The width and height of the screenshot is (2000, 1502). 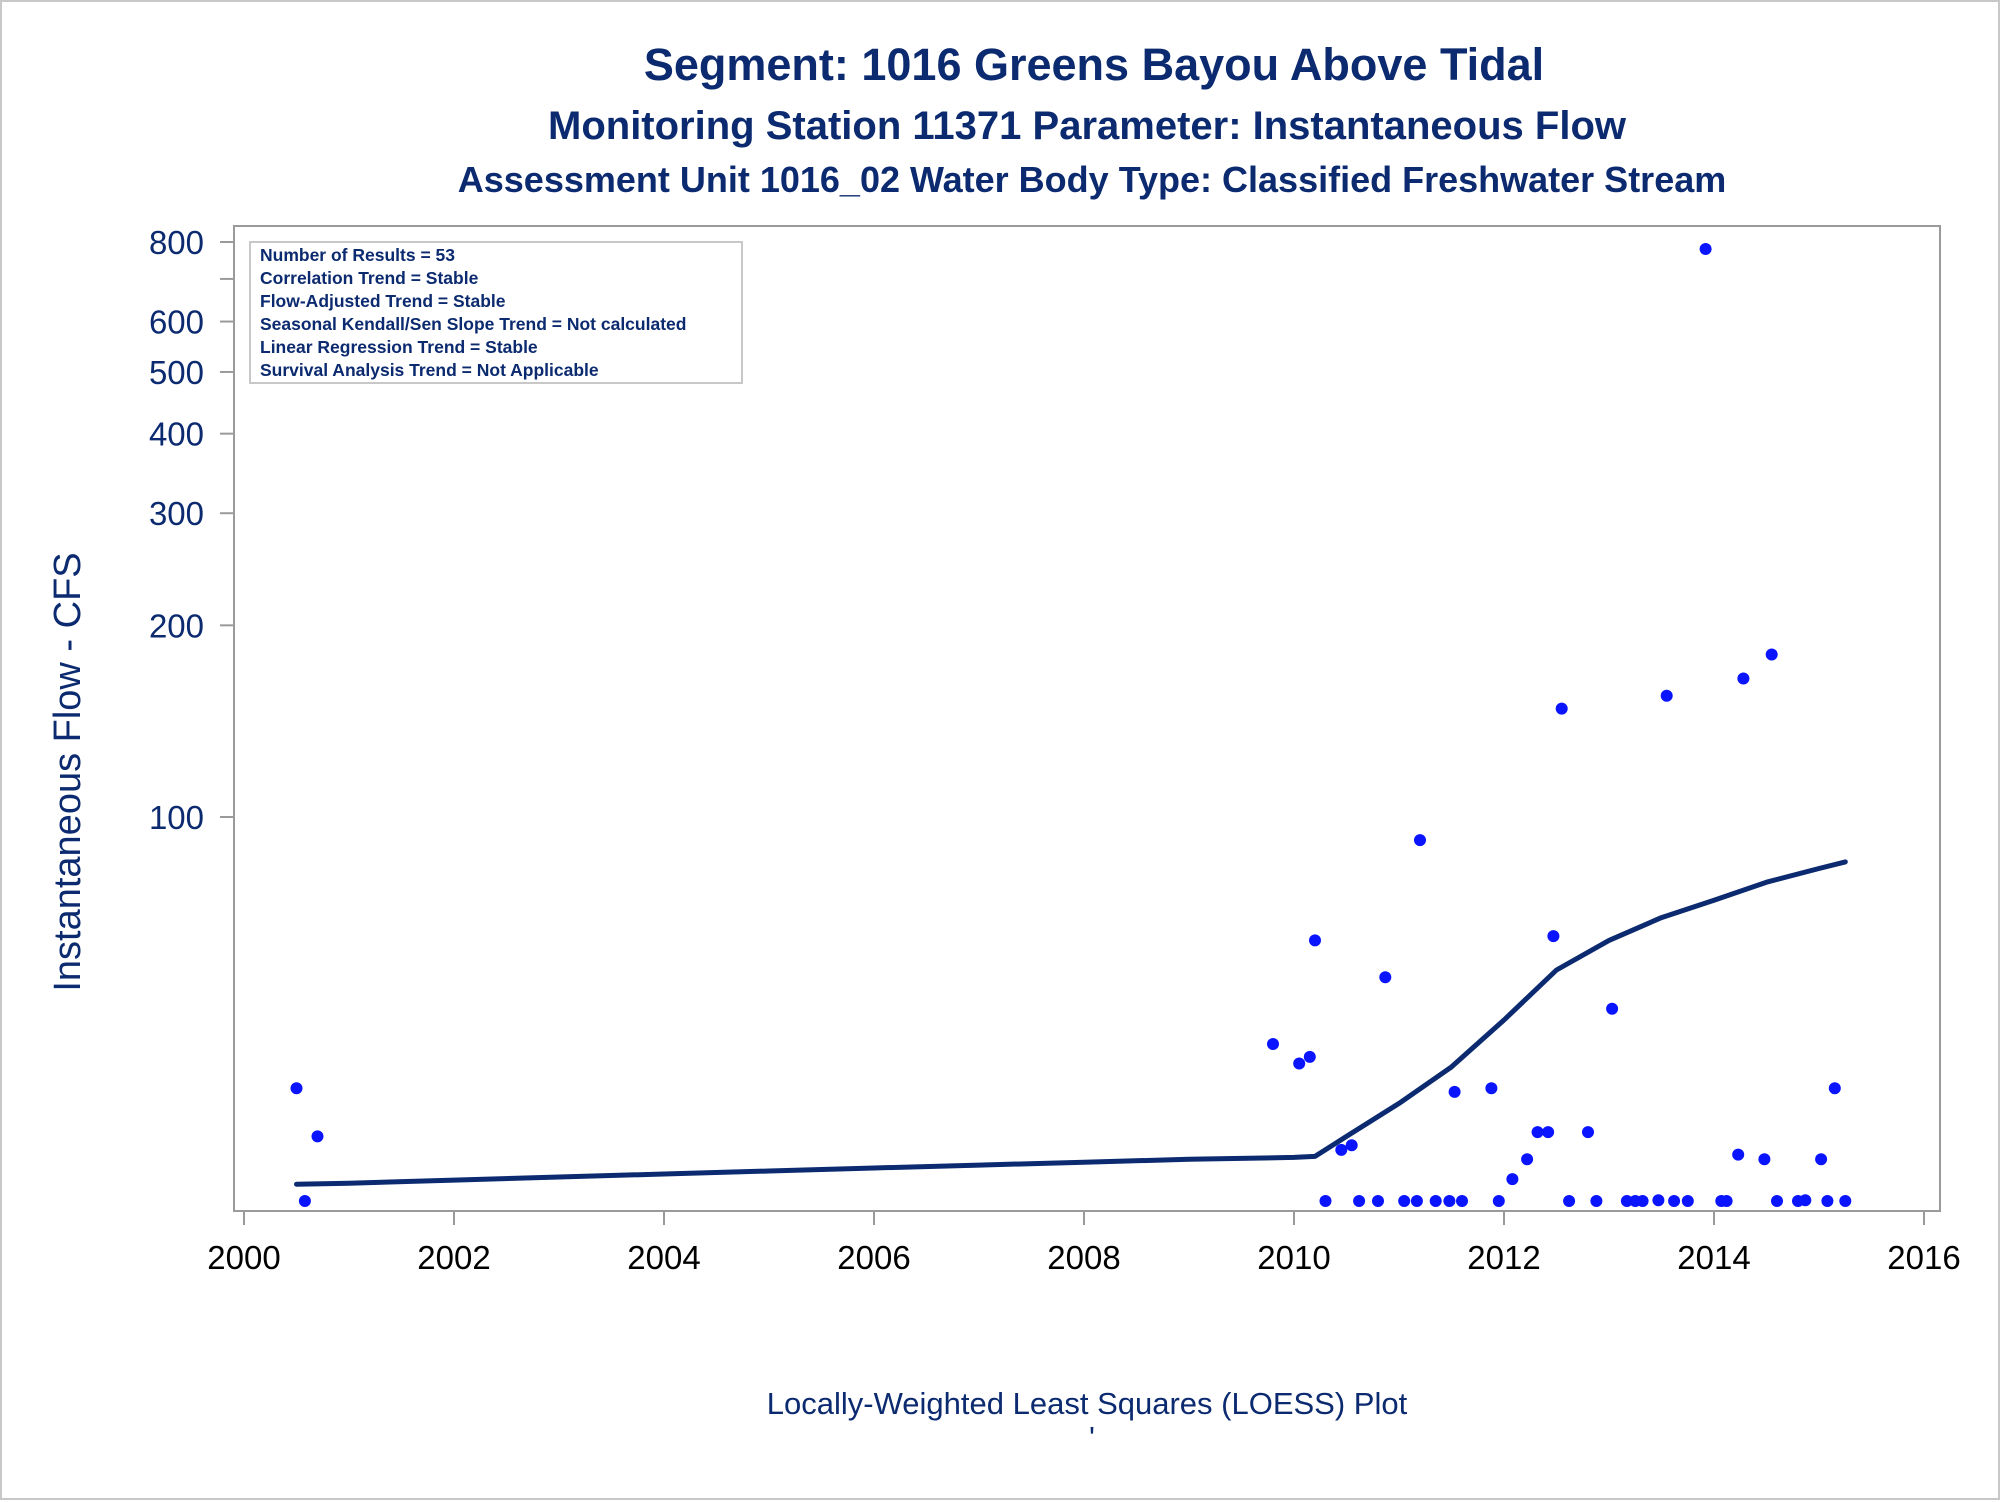 I want to click on inset-line: Correlation Trend = Stable, so click(x=369, y=278).